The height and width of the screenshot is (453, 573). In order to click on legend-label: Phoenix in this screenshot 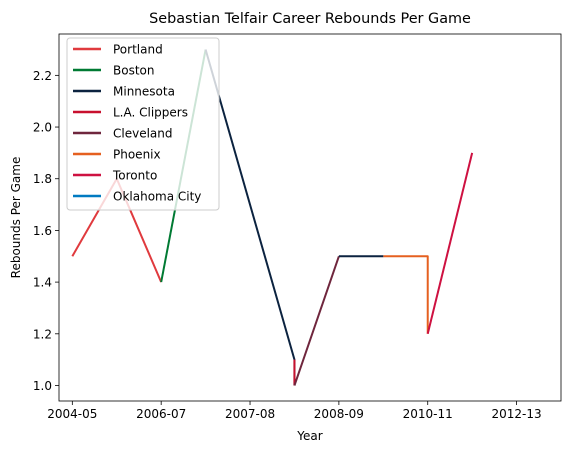, I will do `click(137, 155)`.